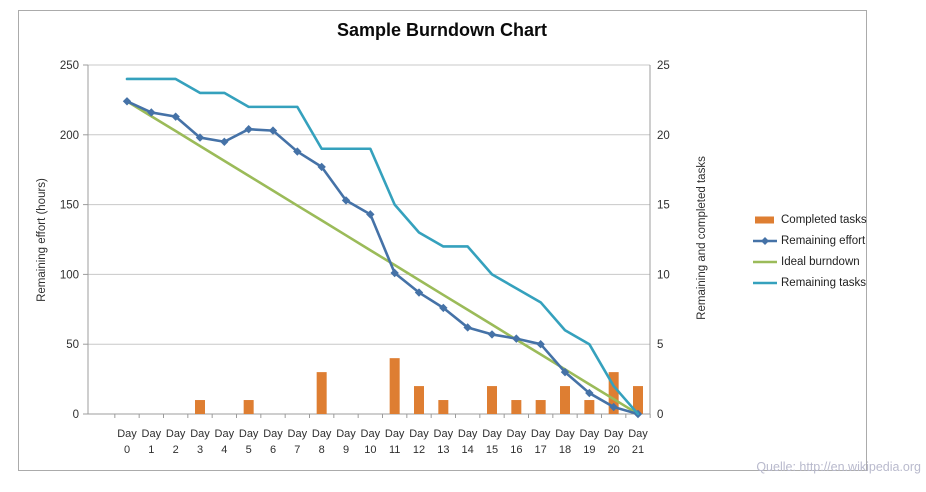 The width and height of the screenshot is (926, 492). What do you see at coordinates (764, 220) in the screenshot?
I see `legend-swatch-bar` at bounding box center [764, 220].